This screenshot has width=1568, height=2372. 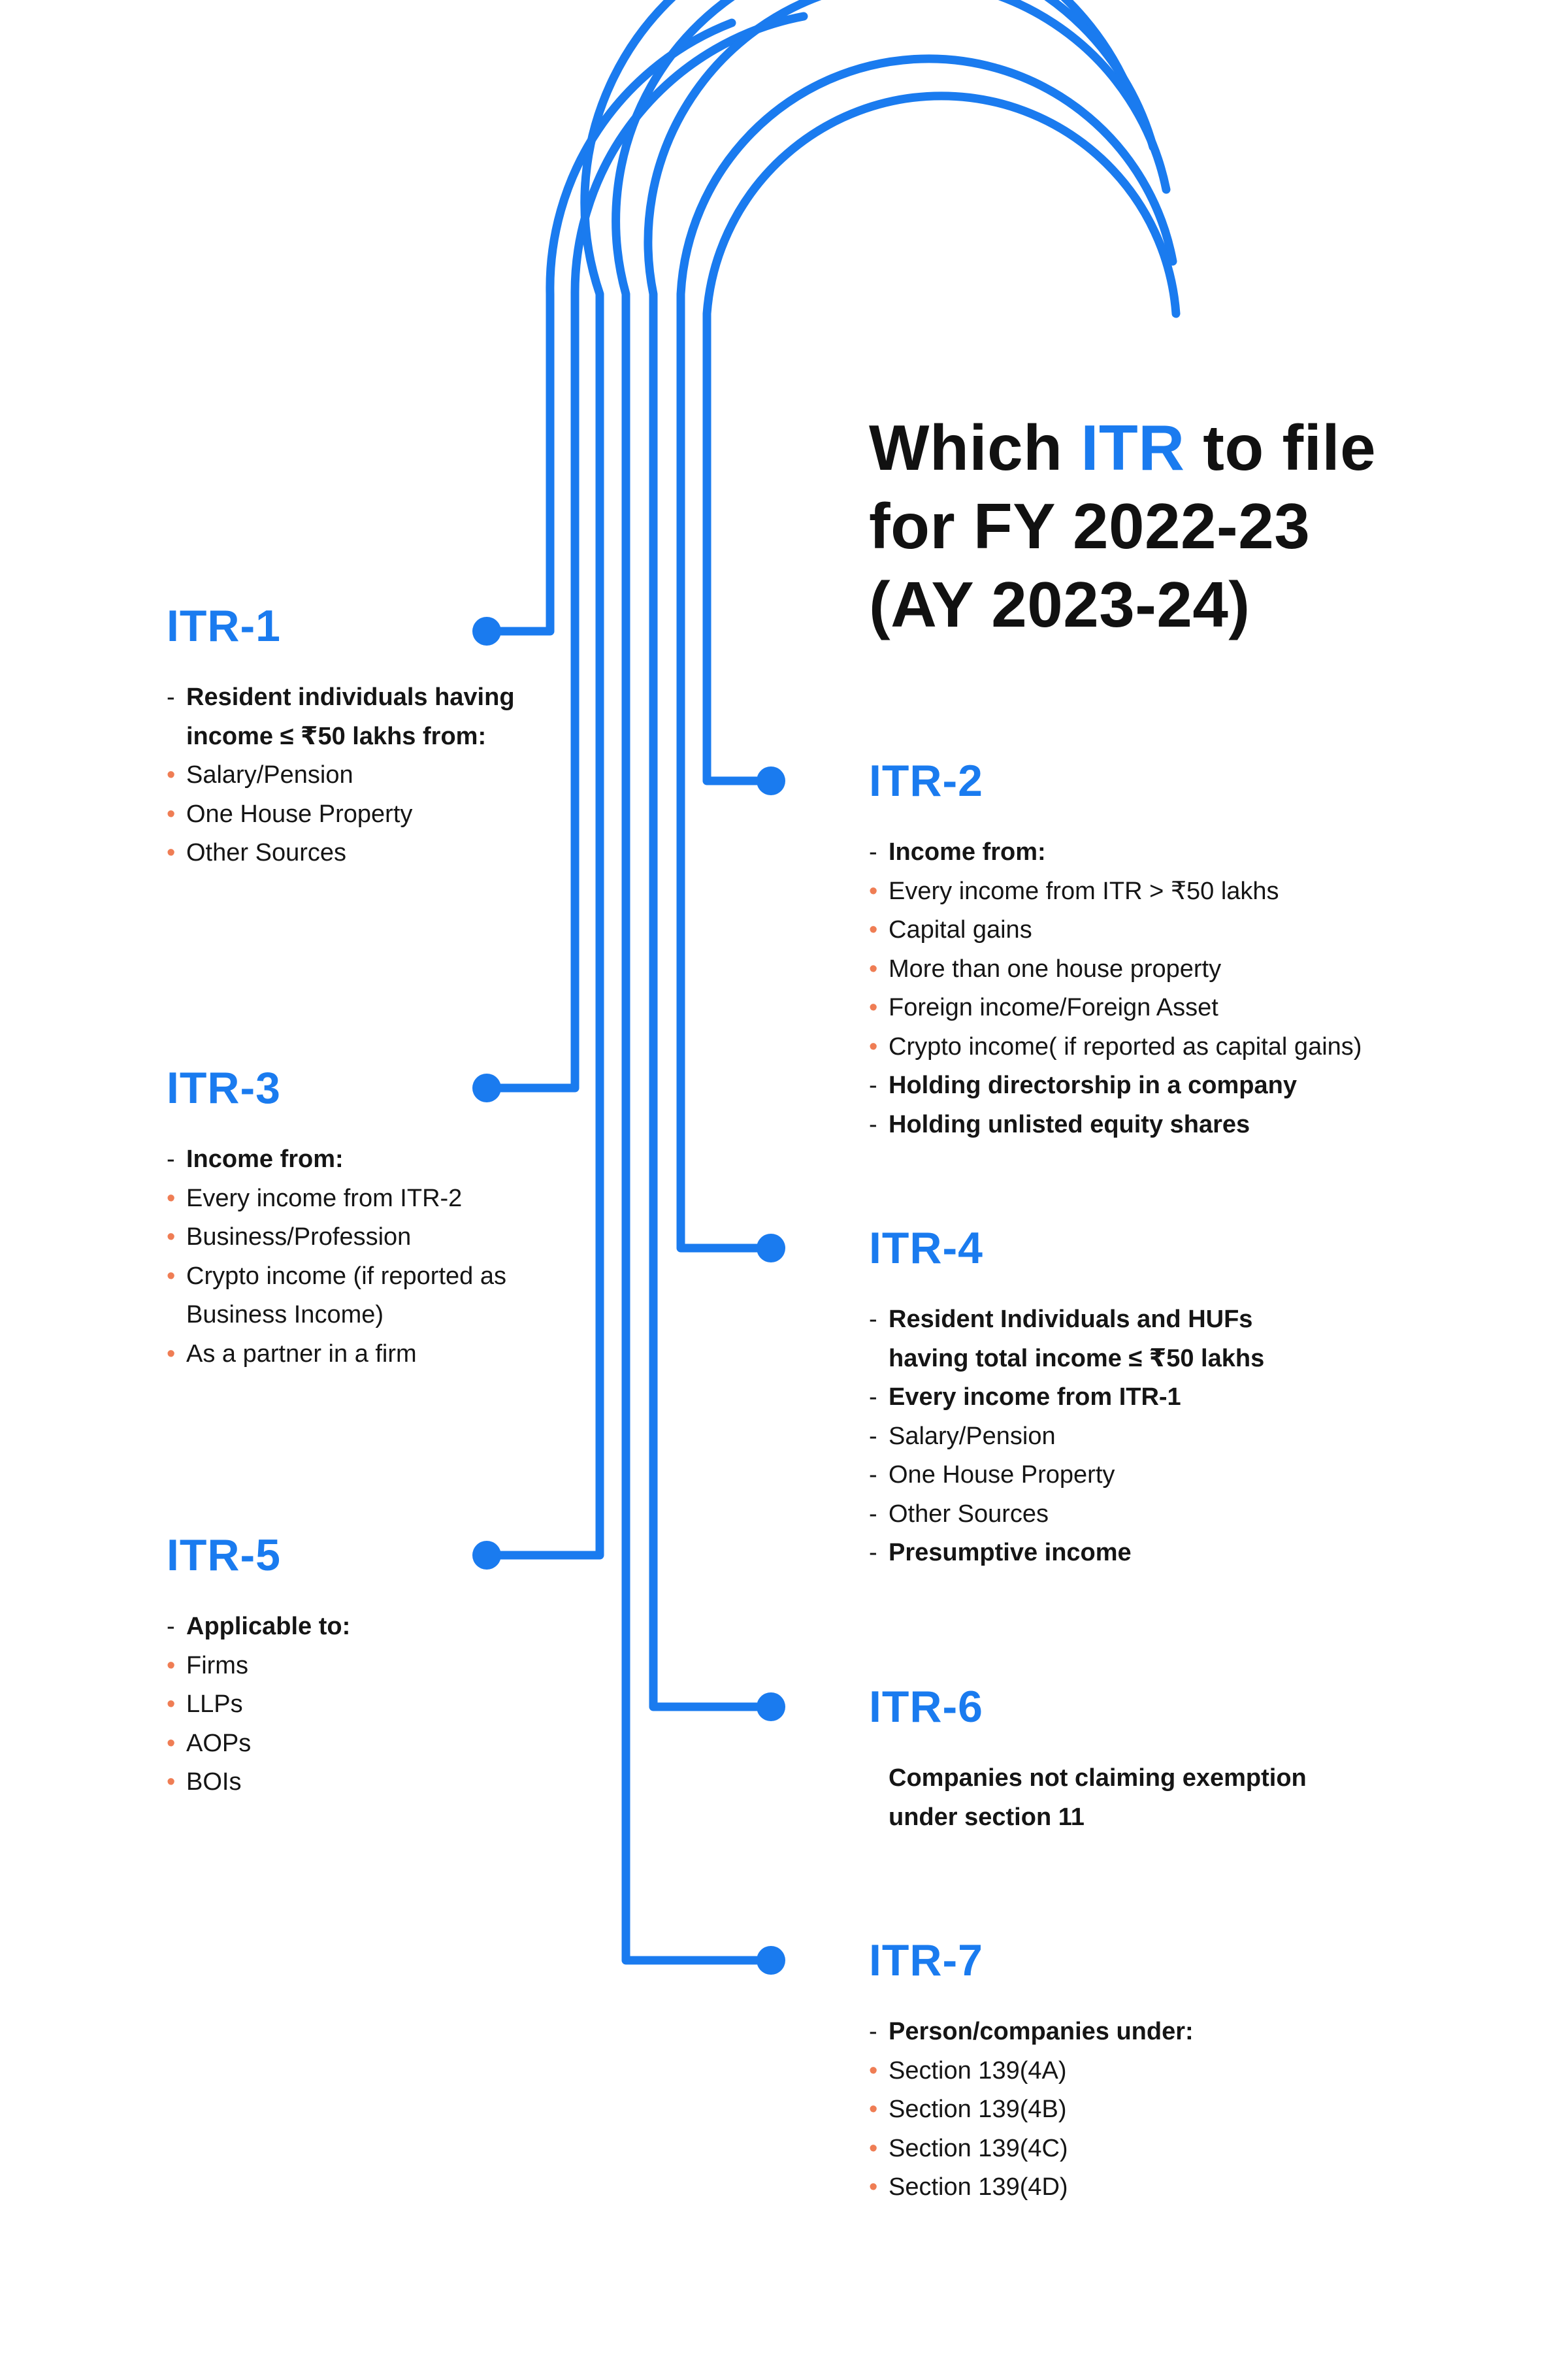 I want to click on itr-5-item-text: Applicable to:, so click(x=268, y=1626).